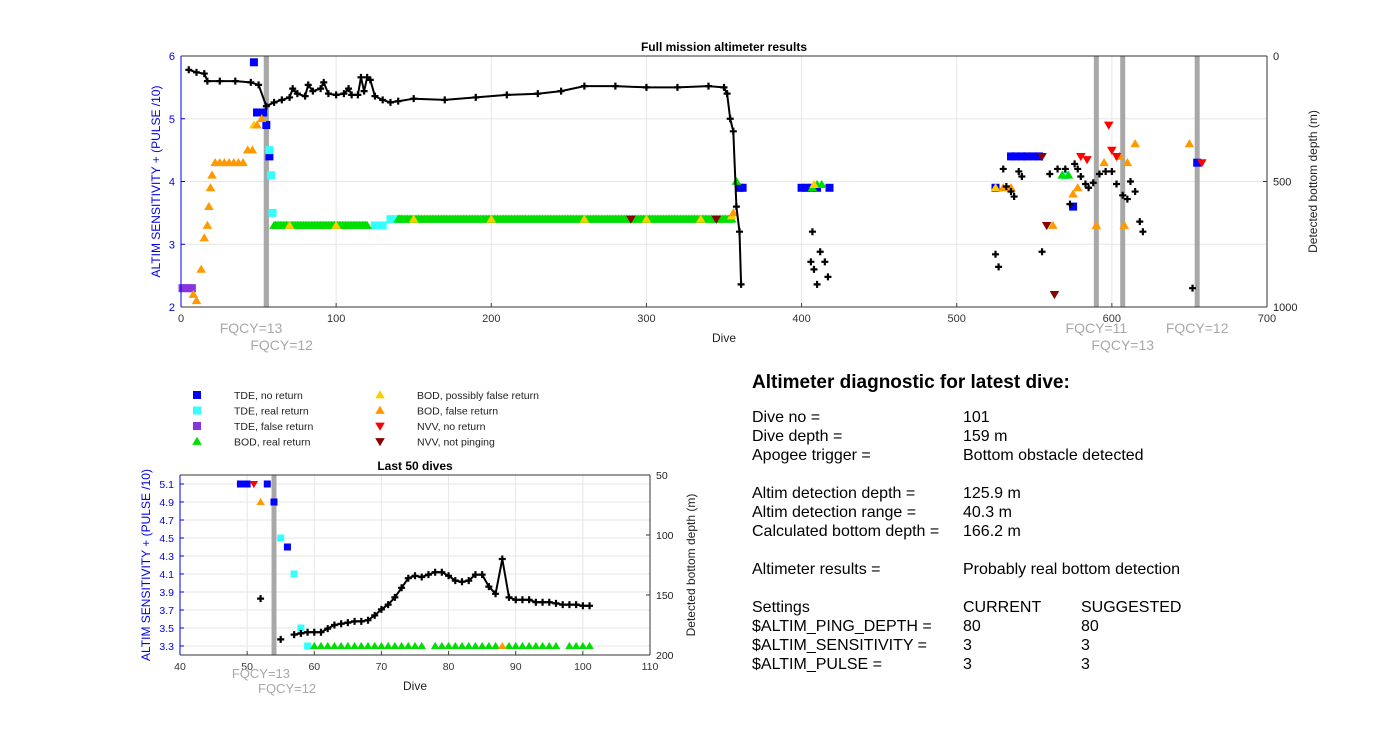 The width and height of the screenshot is (1400, 737). Describe the element at coordinates (1285, 308) in the screenshot. I see `y-right-tick-label: 1000` at that location.